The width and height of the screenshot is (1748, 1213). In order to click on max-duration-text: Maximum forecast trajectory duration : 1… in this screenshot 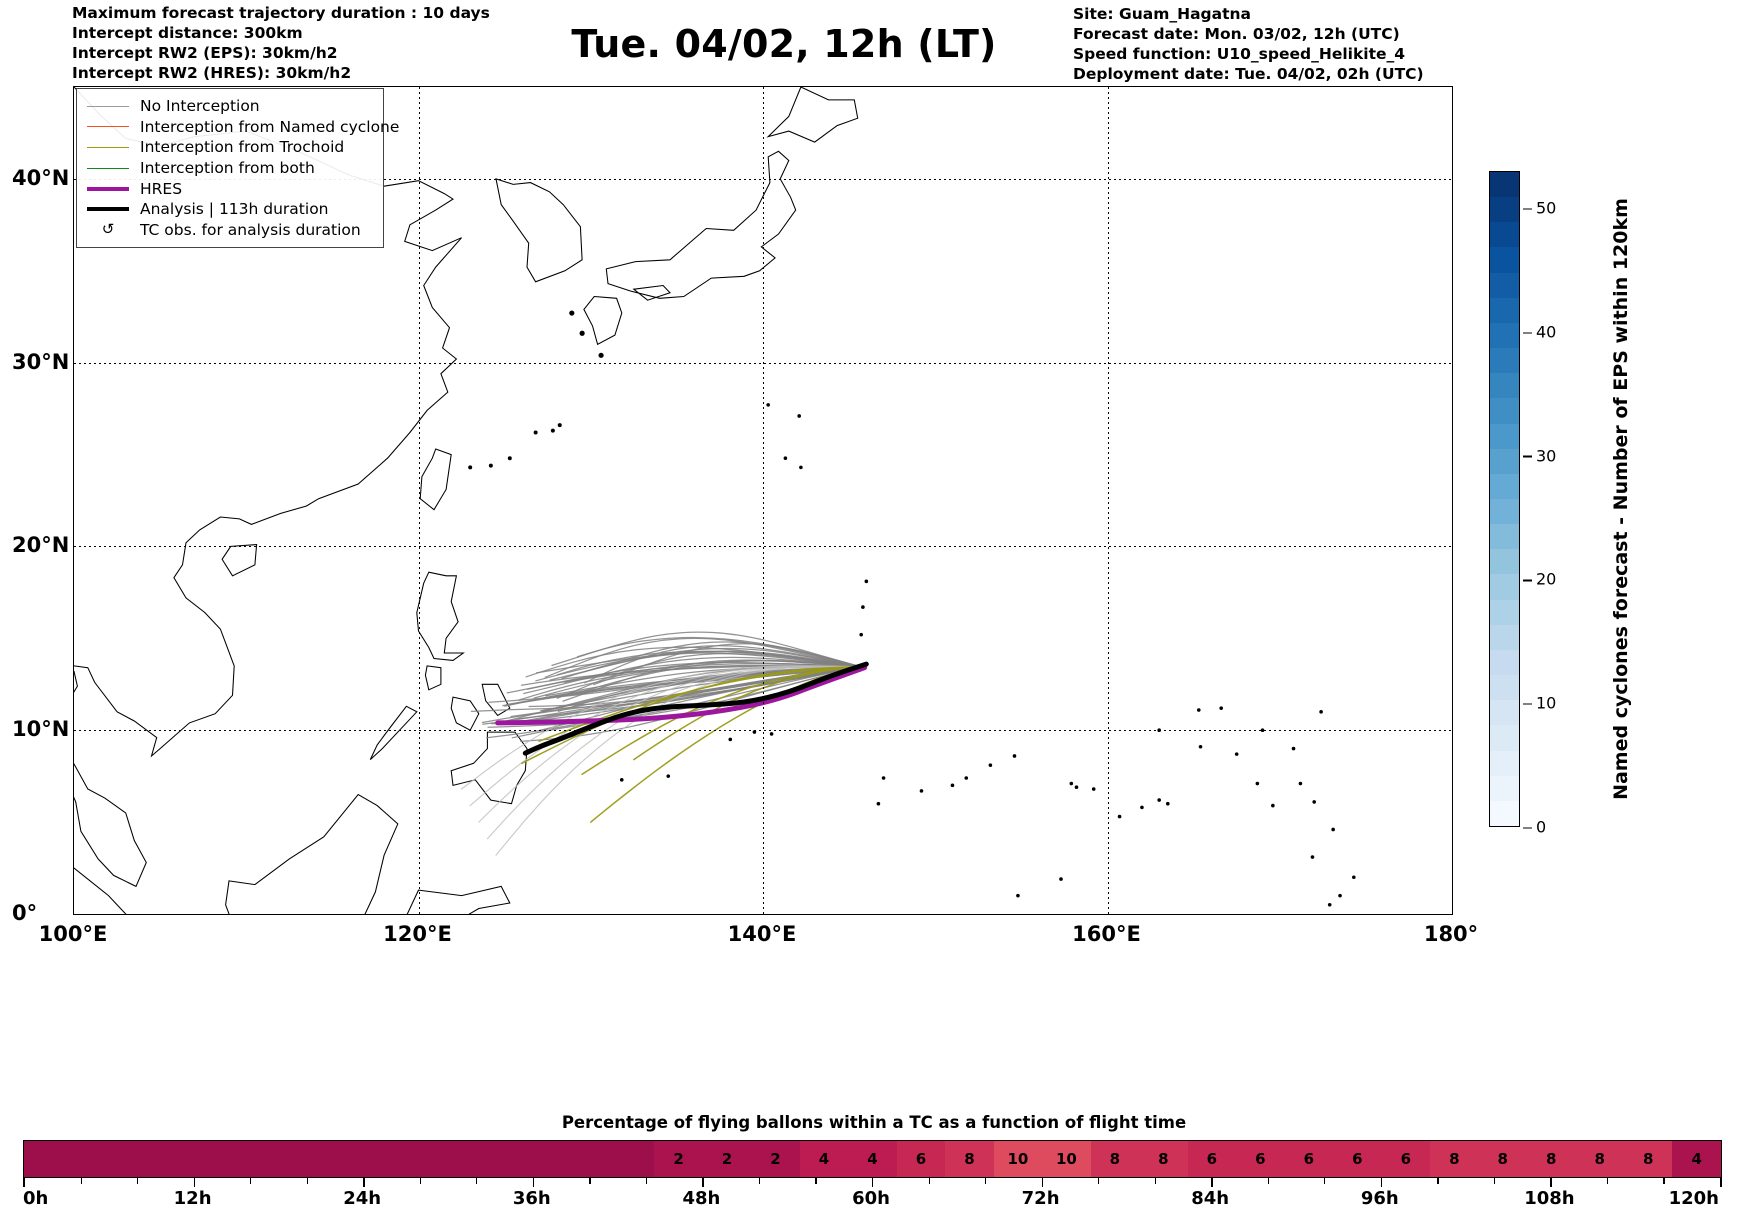, I will do `click(281, 13)`.